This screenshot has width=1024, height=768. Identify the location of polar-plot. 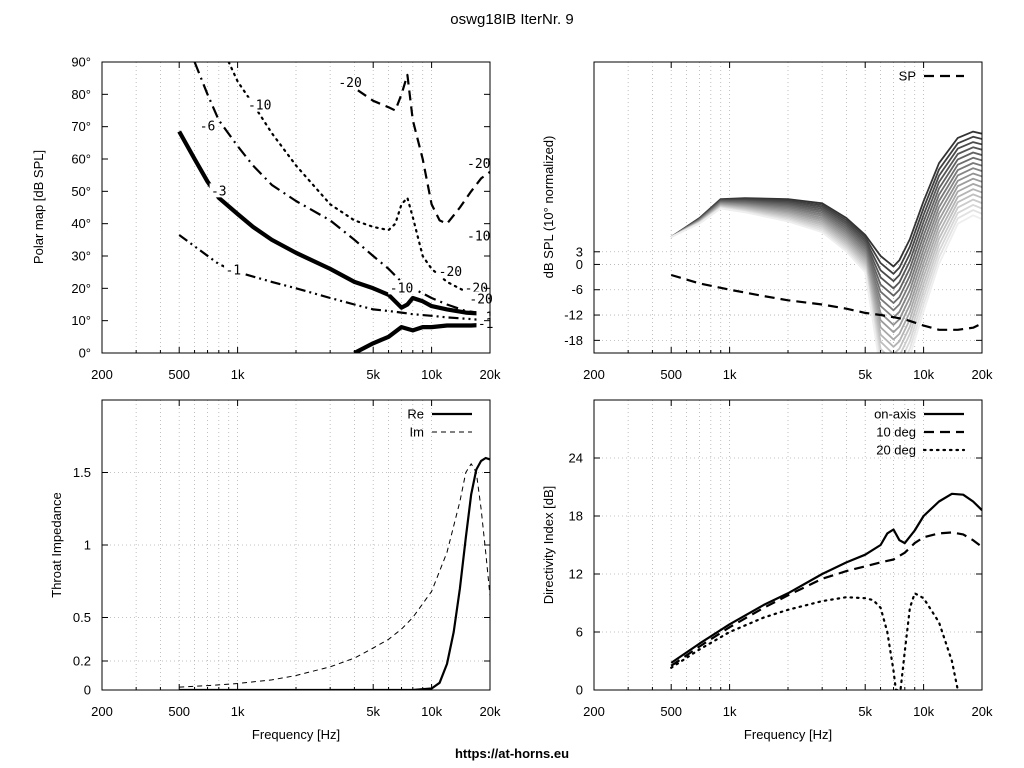
(333, 207).